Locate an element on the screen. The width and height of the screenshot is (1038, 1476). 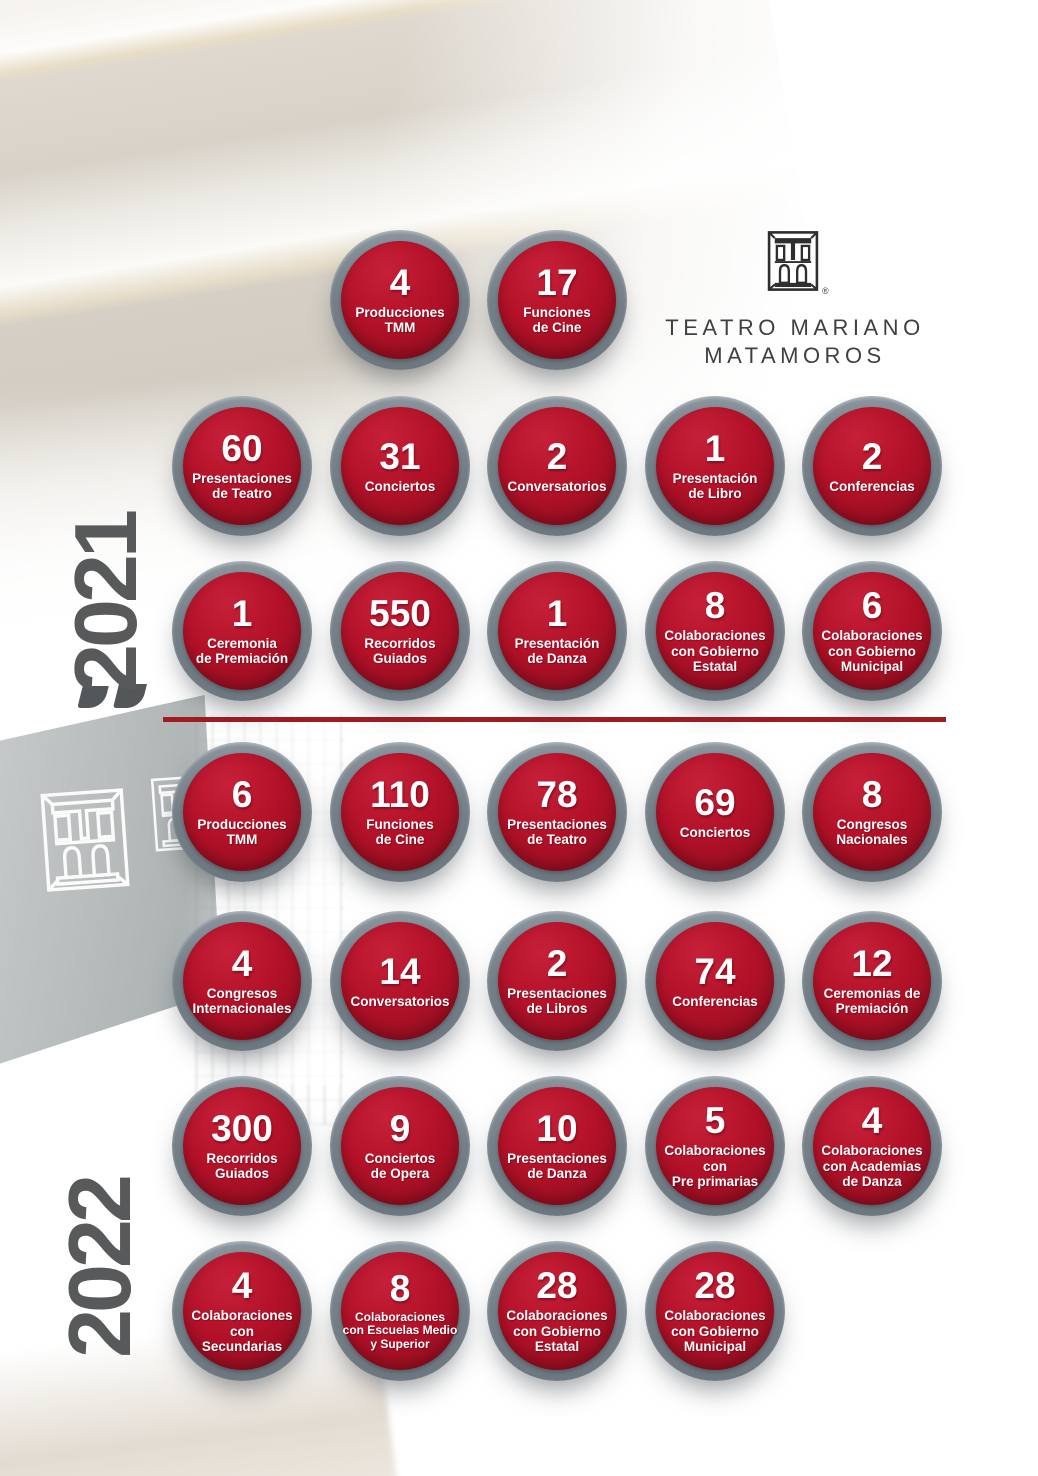
stat-circle: 78 Presentaciones de Teatro is located at coordinates (557, 812).